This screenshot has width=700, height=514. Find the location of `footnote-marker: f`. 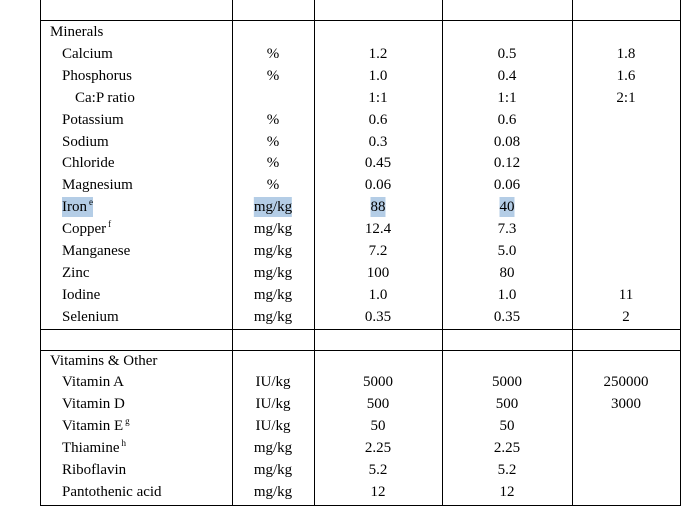

footnote-marker: f is located at coordinates (110, 224).